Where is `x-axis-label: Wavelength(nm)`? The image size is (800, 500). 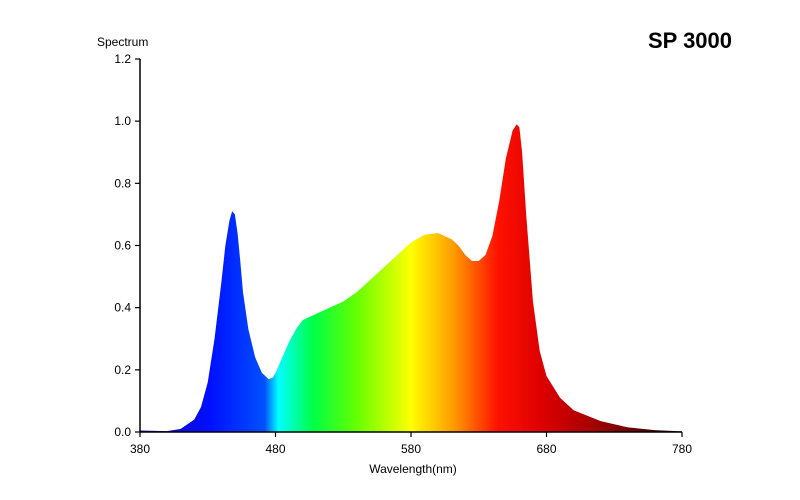
x-axis-label: Wavelength(nm) is located at coordinates (413, 469).